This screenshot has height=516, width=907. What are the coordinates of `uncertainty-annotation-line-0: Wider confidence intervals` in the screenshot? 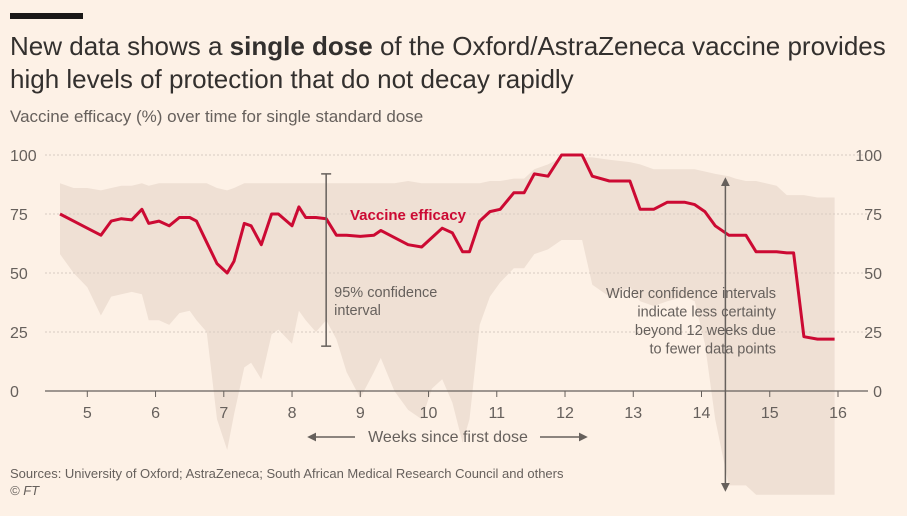 It's located at (691, 294).